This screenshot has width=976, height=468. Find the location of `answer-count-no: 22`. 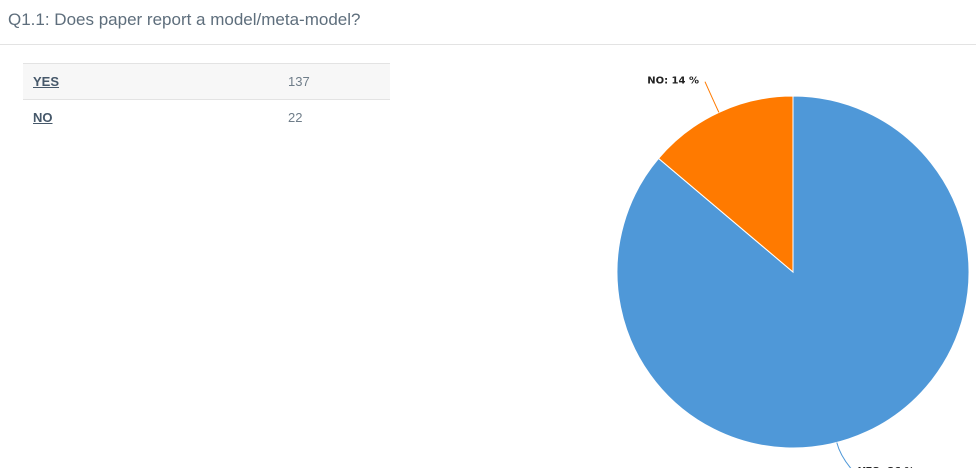

answer-count-no: 22 is located at coordinates (295, 118).